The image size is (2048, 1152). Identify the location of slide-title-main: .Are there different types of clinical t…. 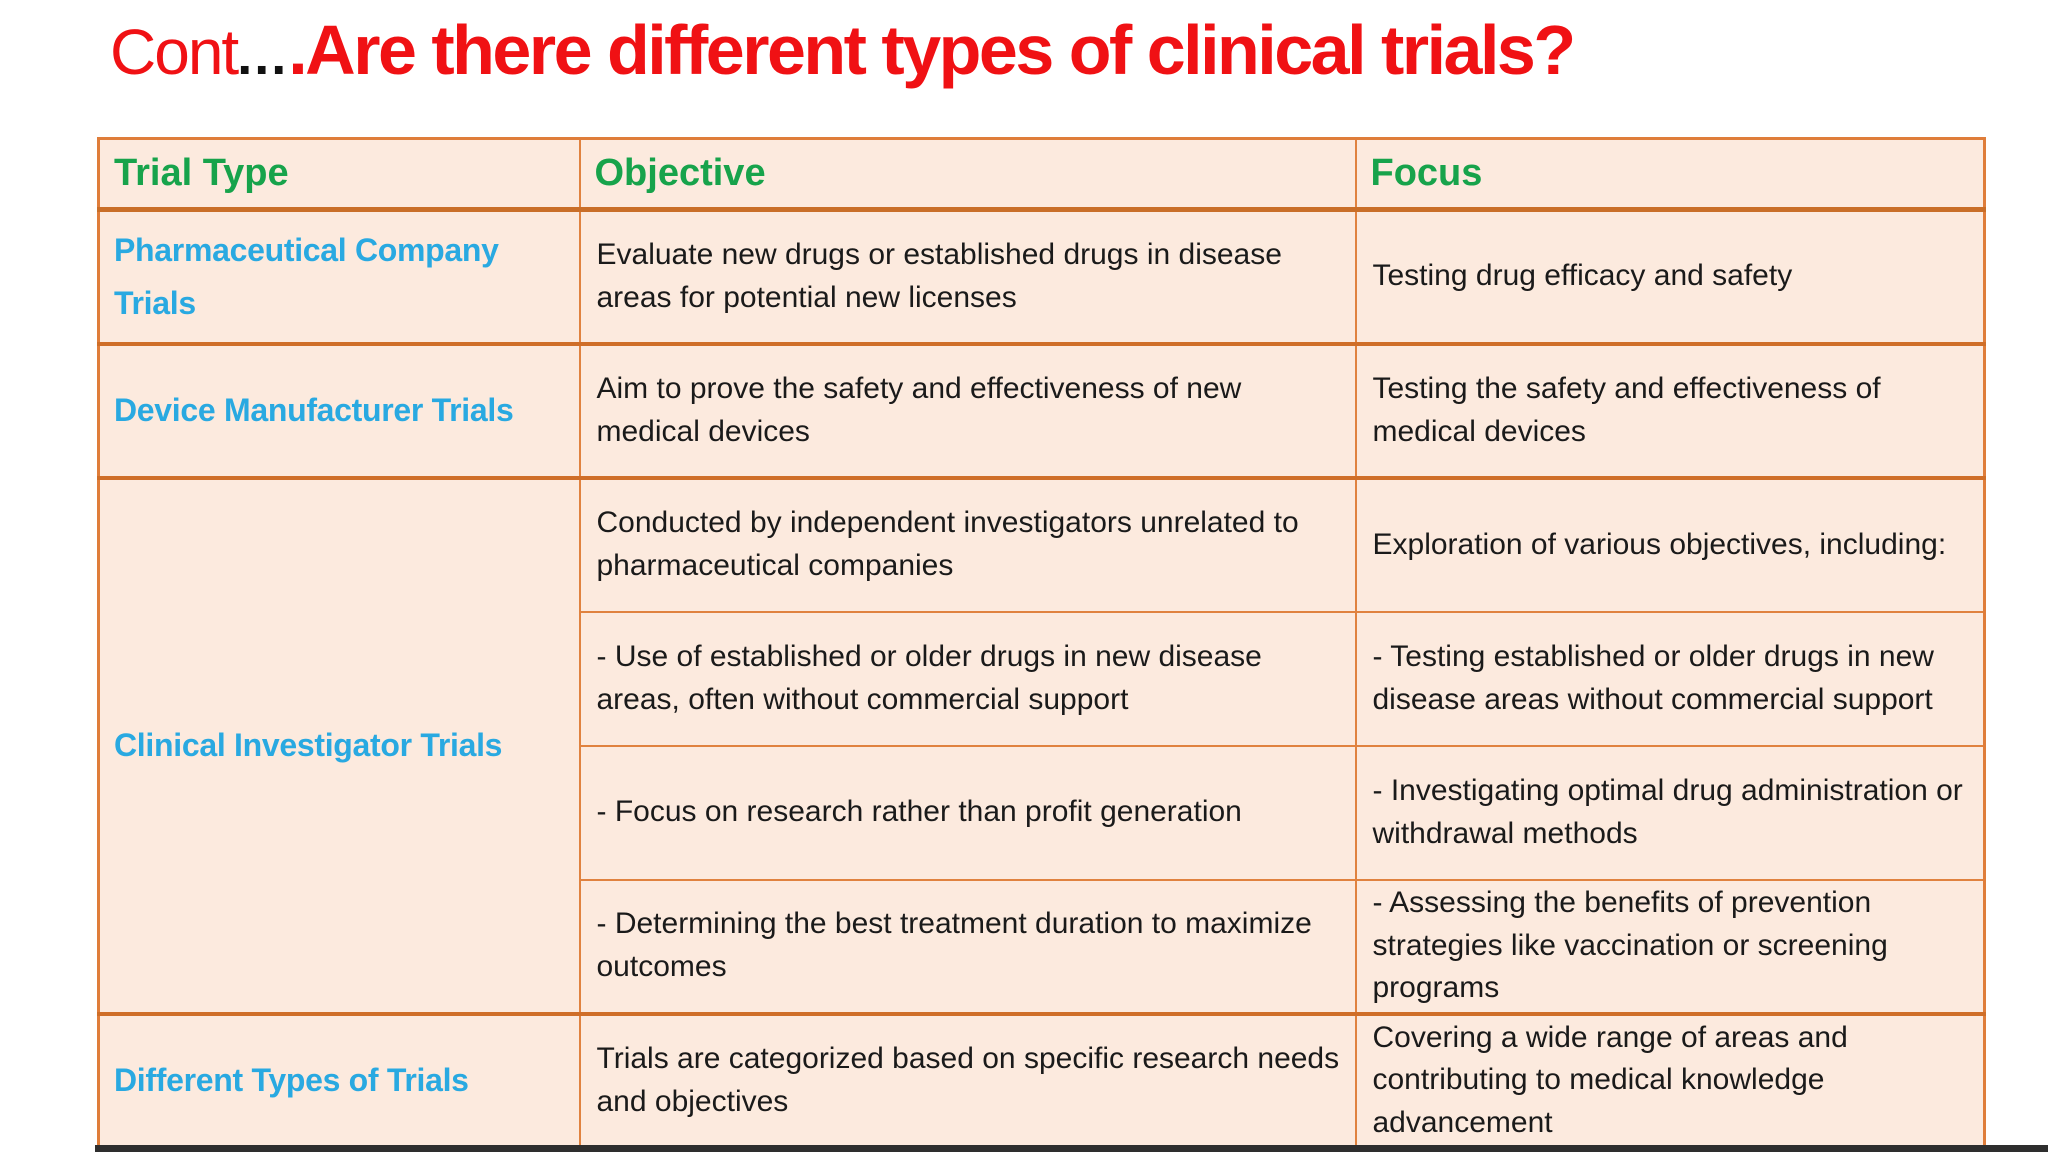
(932, 50).